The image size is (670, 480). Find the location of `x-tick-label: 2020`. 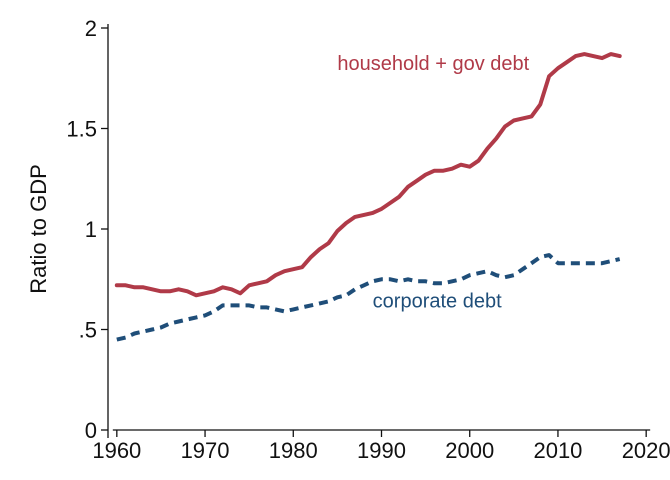

x-tick-label: 2020 is located at coordinates (646, 450).